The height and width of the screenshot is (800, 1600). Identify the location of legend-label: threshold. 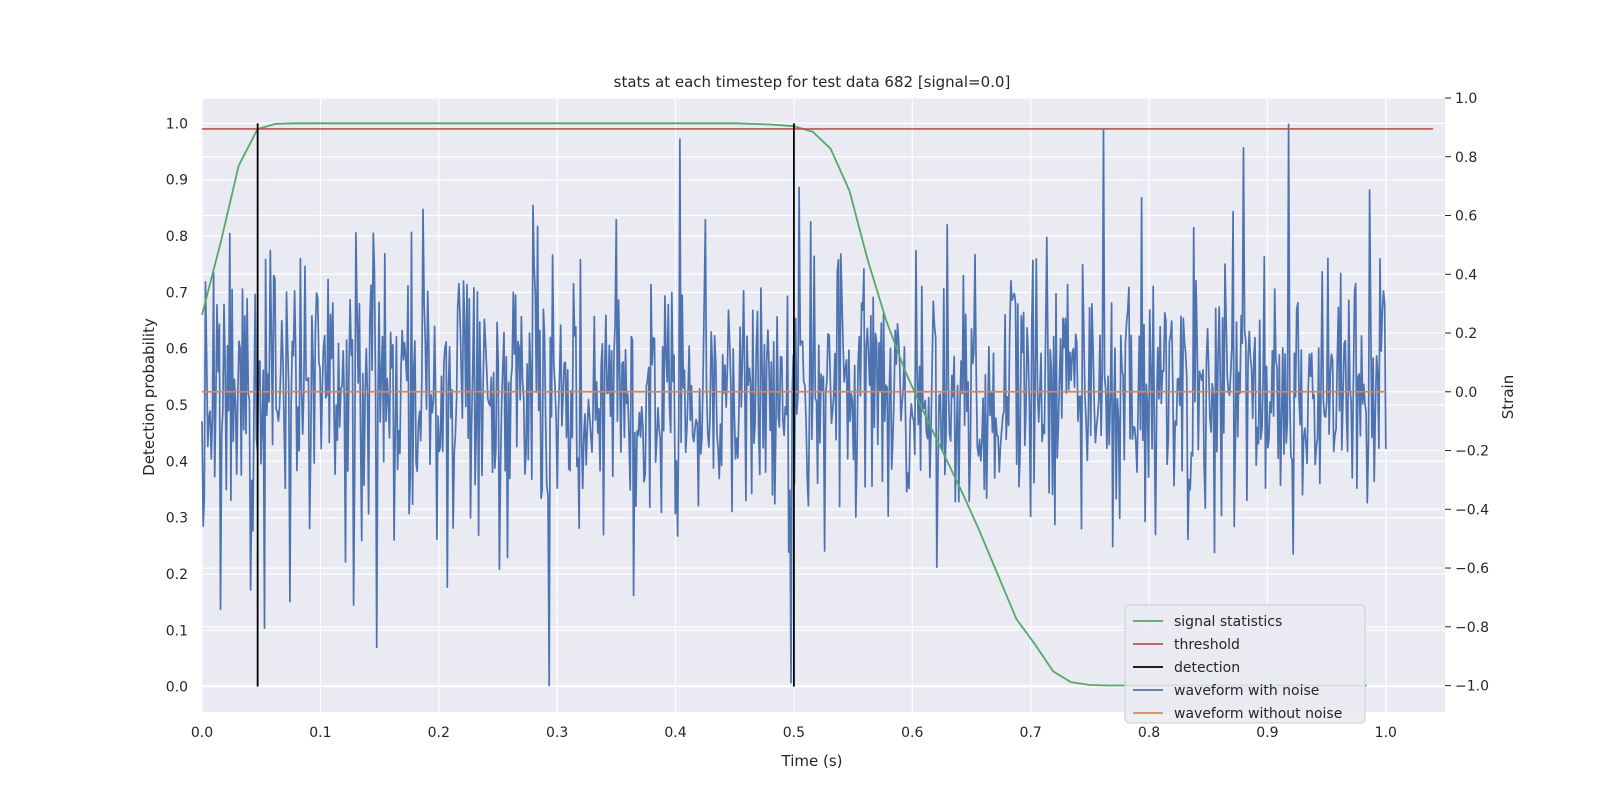
(1207, 645).